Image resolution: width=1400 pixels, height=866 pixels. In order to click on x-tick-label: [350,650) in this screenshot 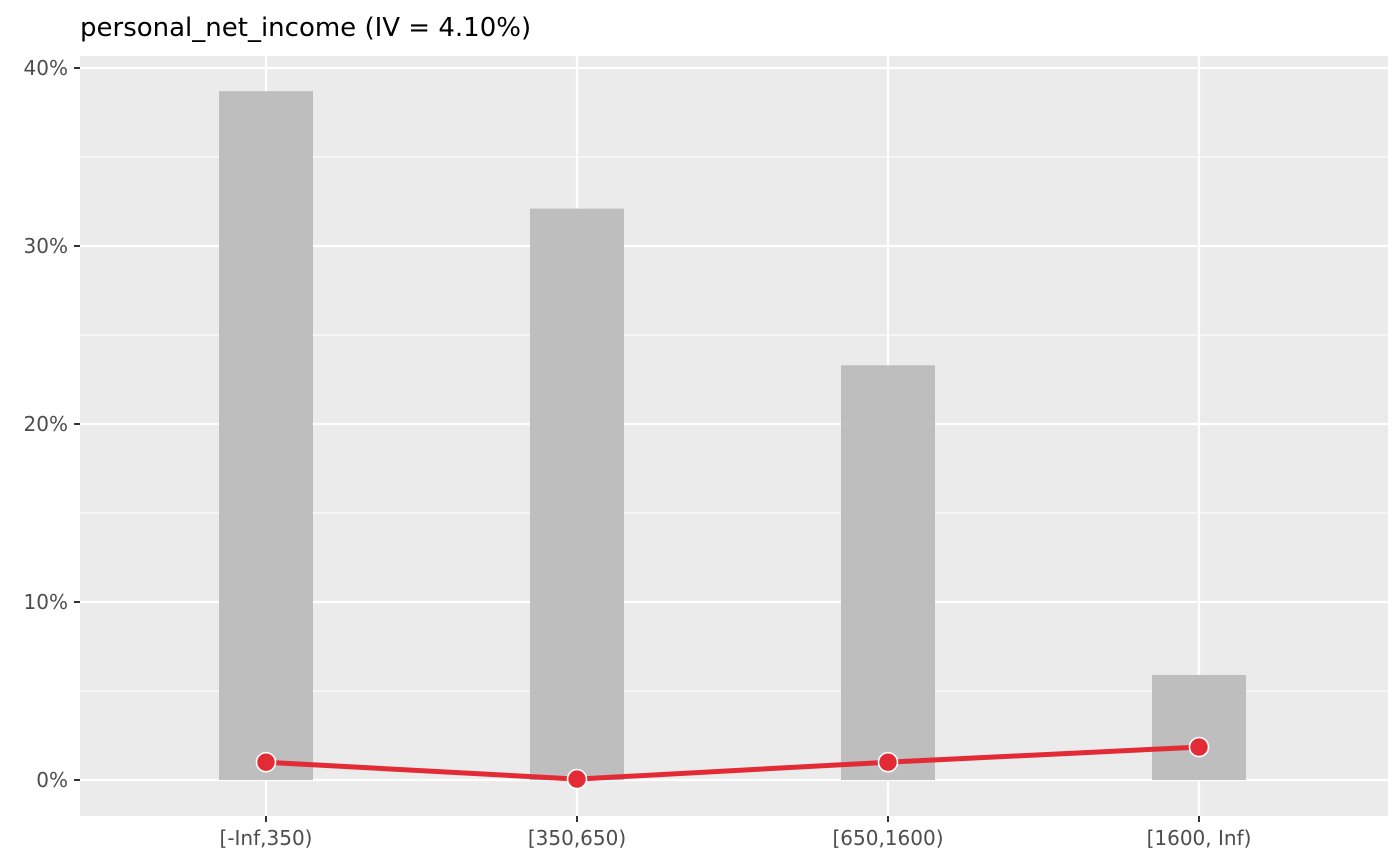, I will do `click(577, 838)`.